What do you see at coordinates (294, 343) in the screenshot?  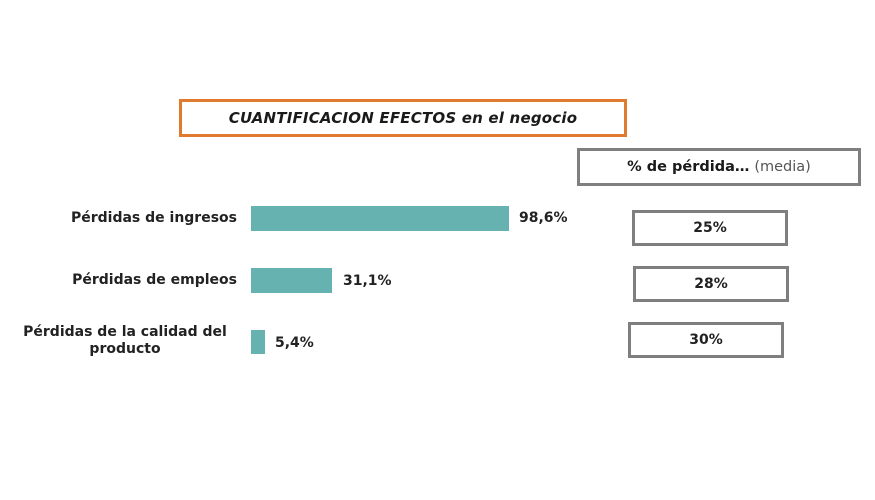 I see `value-label-calidad: 5,4%` at bounding box center [294, 343].